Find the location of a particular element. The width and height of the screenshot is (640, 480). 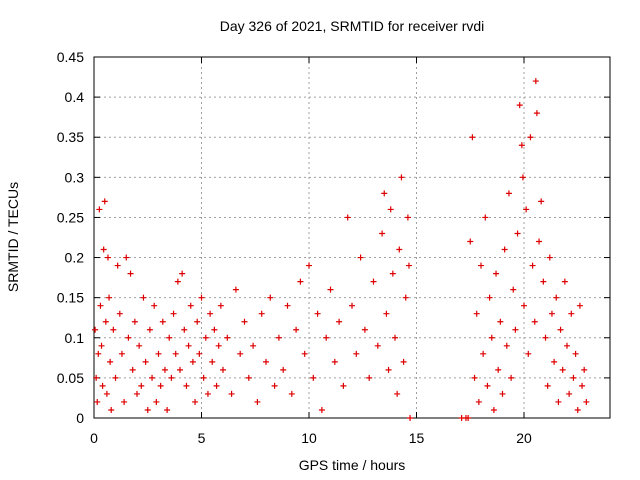

y-tick-label: 0.2 is located at coordinates (75, 258).